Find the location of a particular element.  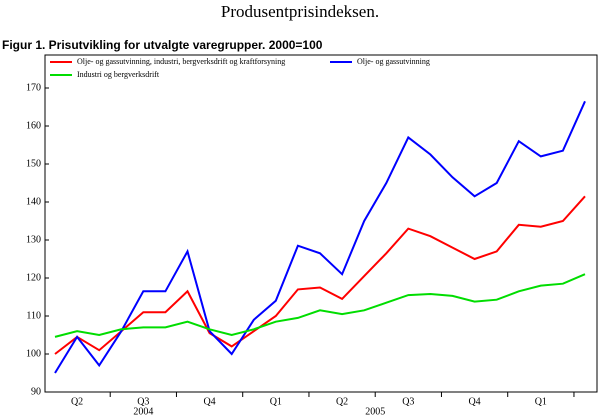

y-tick-label: 120 is located at coordinates (33, 277).